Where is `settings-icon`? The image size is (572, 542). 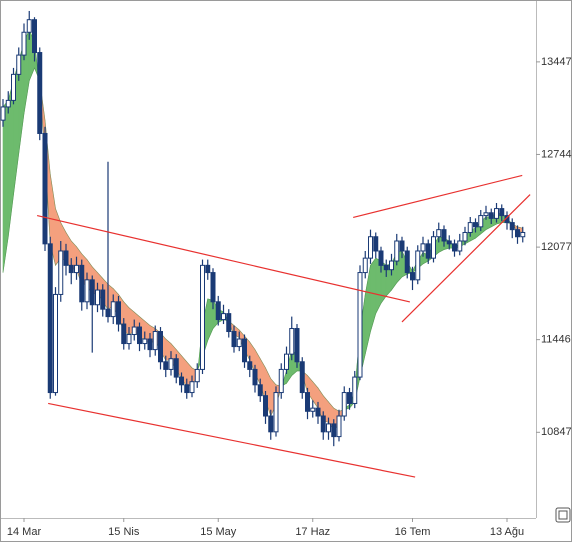
settings-icon is located at coordinates (563, 515).